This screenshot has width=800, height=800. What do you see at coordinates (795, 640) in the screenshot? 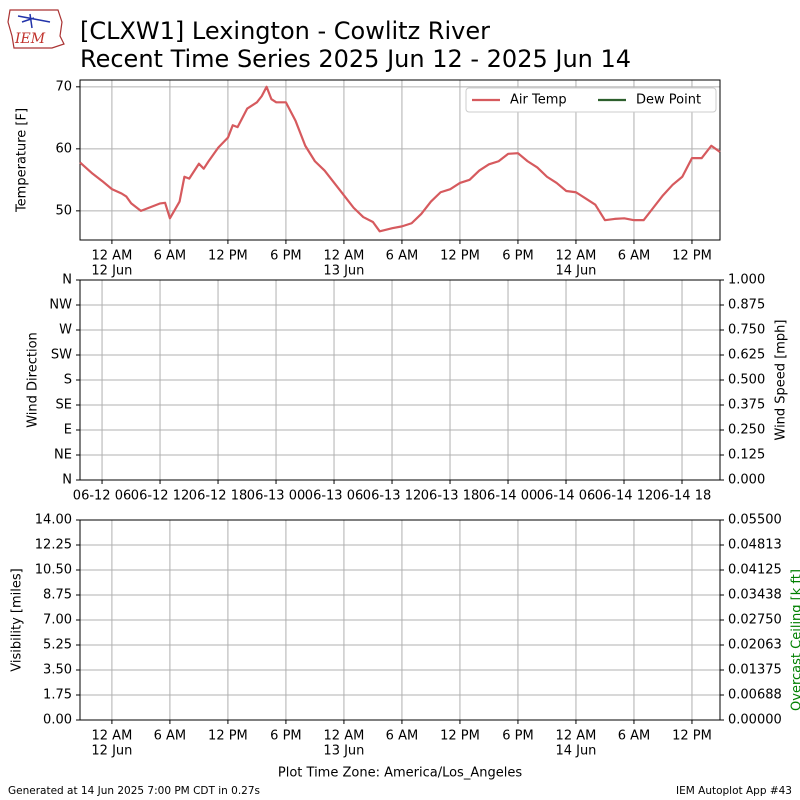
I see `y2-axis-label: Overcast Ceiling [k ft]` at bounding box center [795, 640].